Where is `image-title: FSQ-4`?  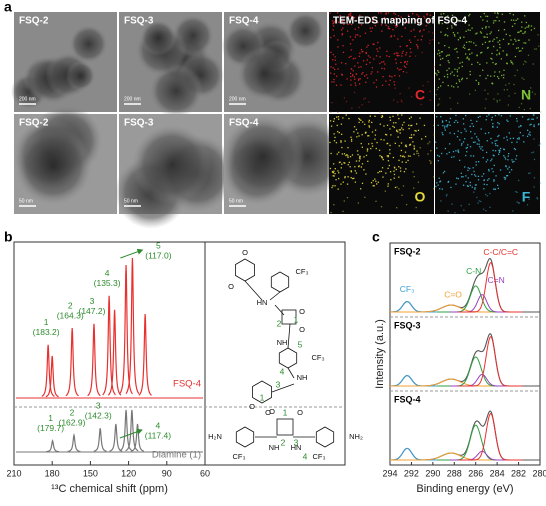 image-title: FSQ-4 is located at coordinates (244, 123).